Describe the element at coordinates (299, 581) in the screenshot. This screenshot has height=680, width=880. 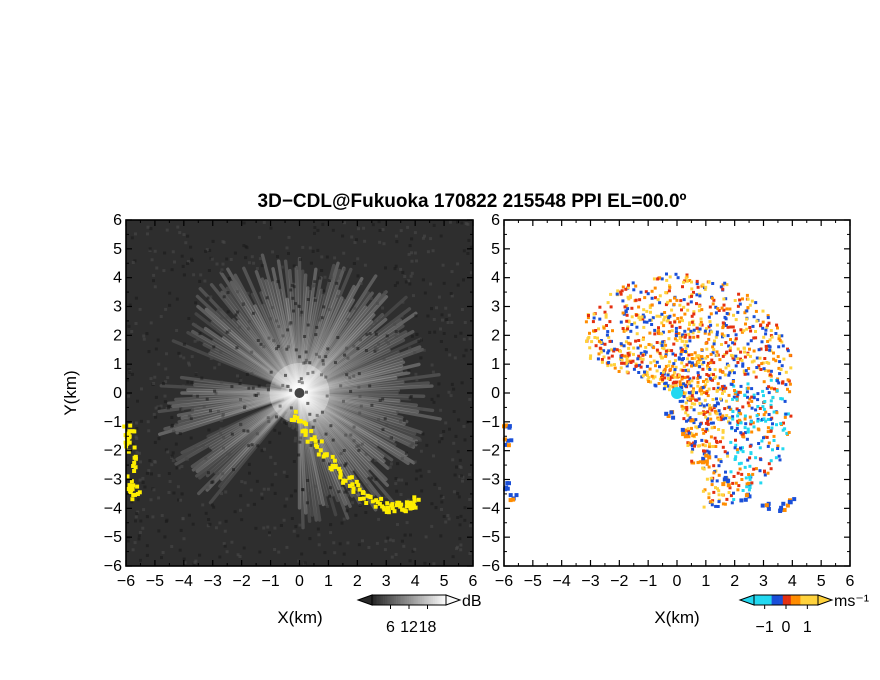
I see `x-tick-label: 0` at that location.